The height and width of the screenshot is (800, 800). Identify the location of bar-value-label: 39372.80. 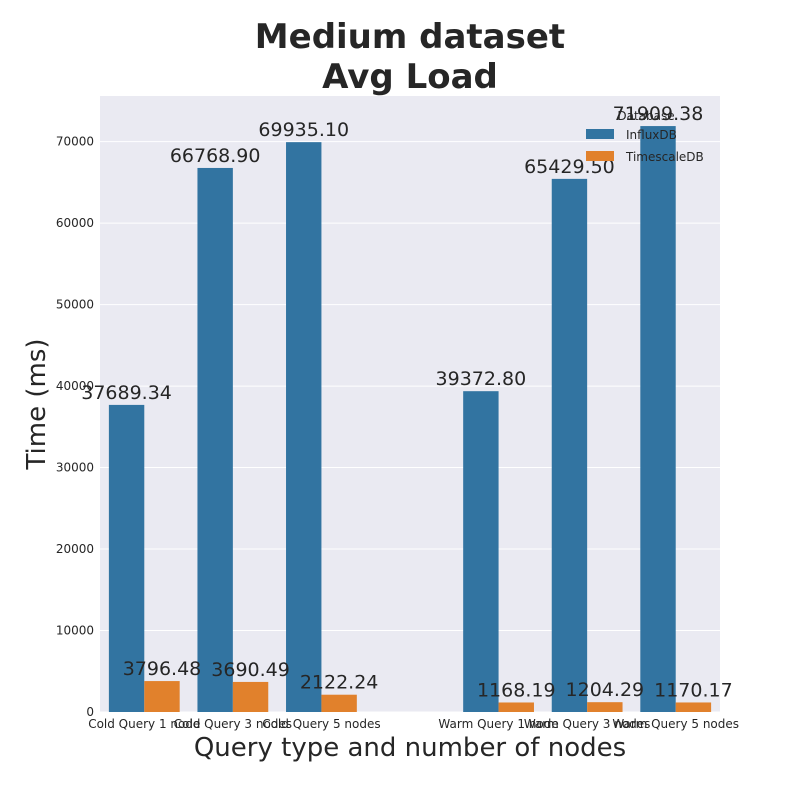
(481, 379).